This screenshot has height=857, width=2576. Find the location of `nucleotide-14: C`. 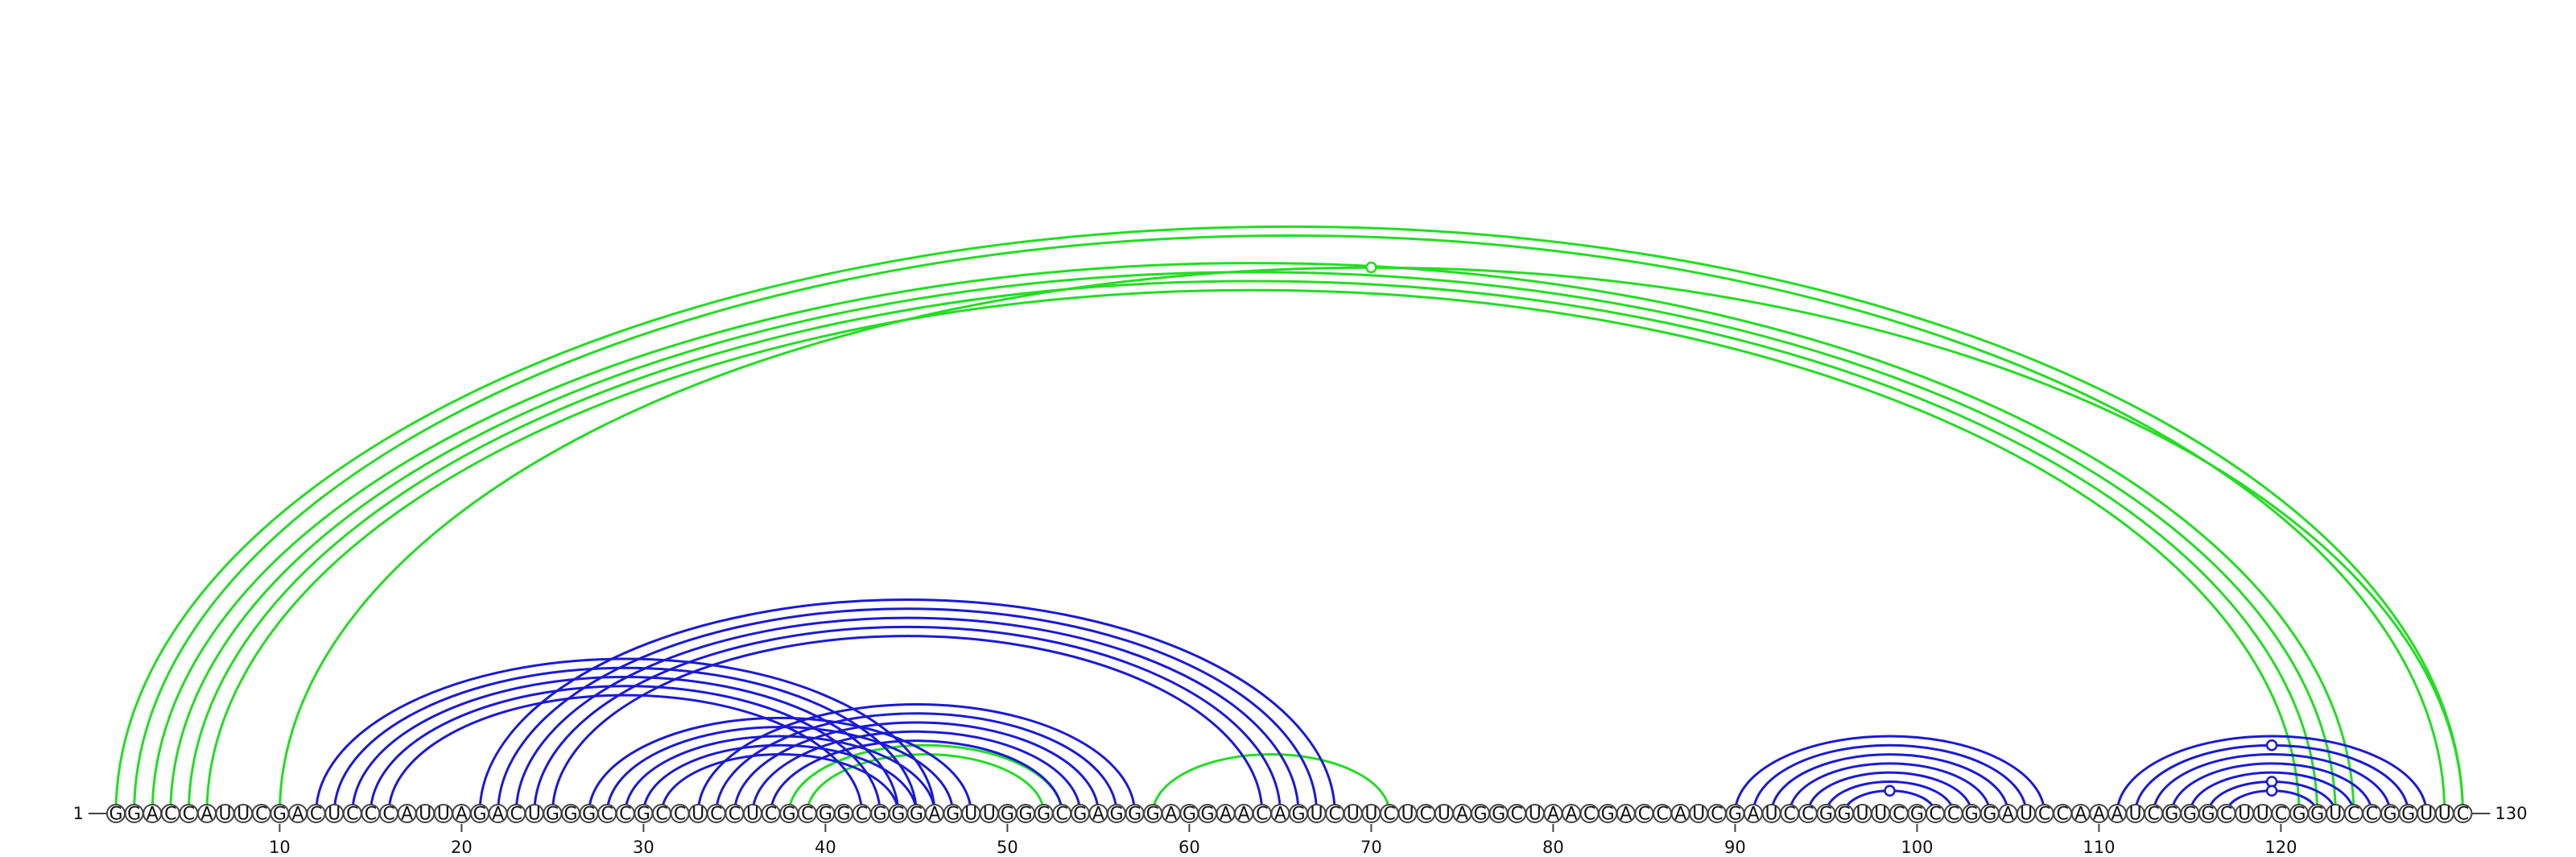

nucleotide-14: C is located at coordinates (352, 814).